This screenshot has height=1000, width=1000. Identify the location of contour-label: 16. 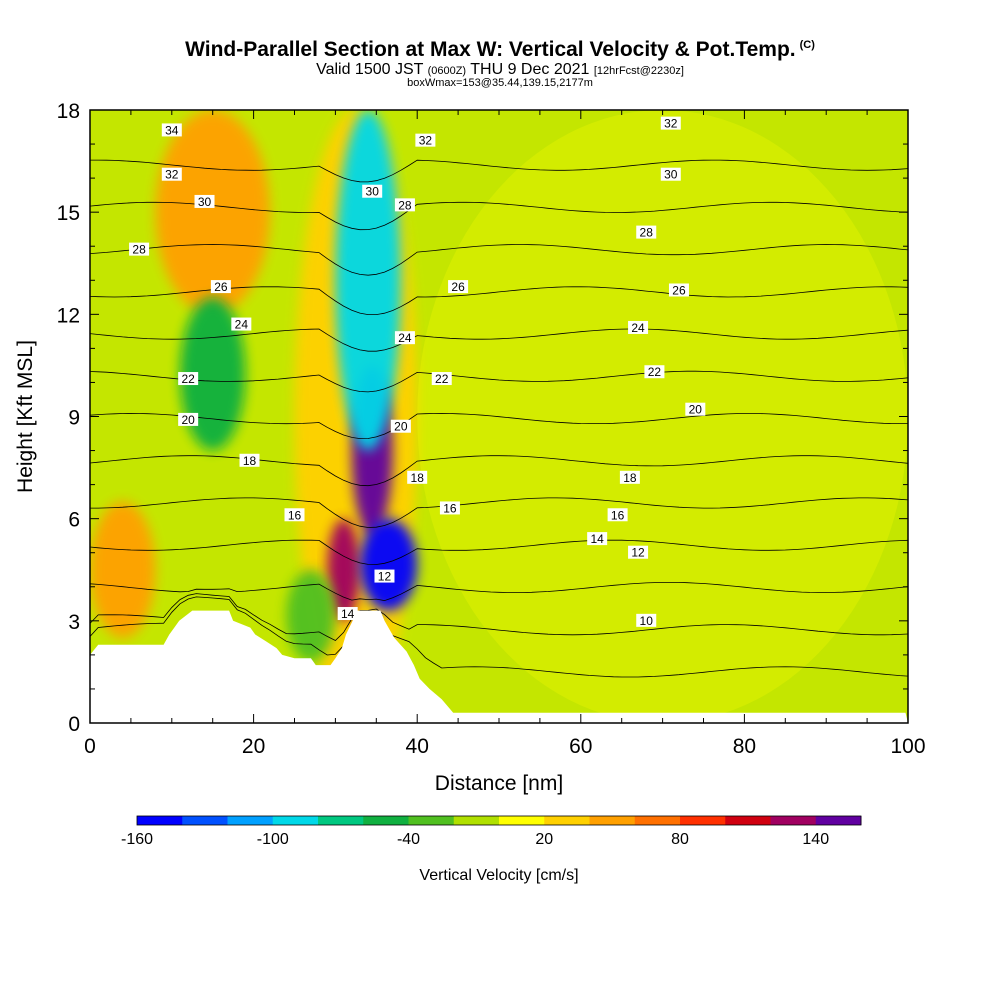
(450, 508).